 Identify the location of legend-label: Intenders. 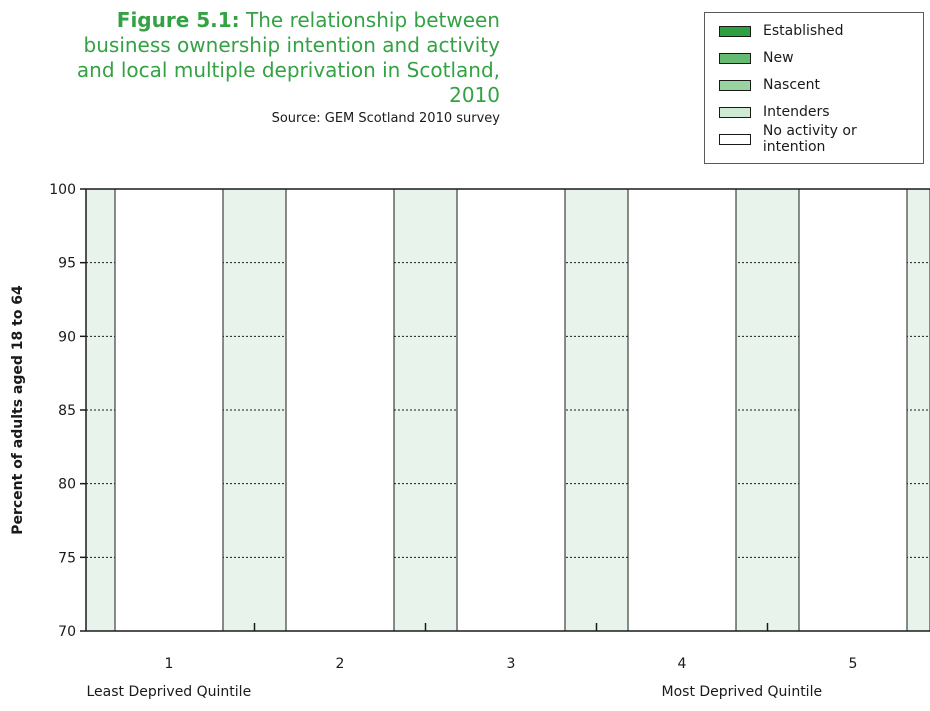
(796, 112).